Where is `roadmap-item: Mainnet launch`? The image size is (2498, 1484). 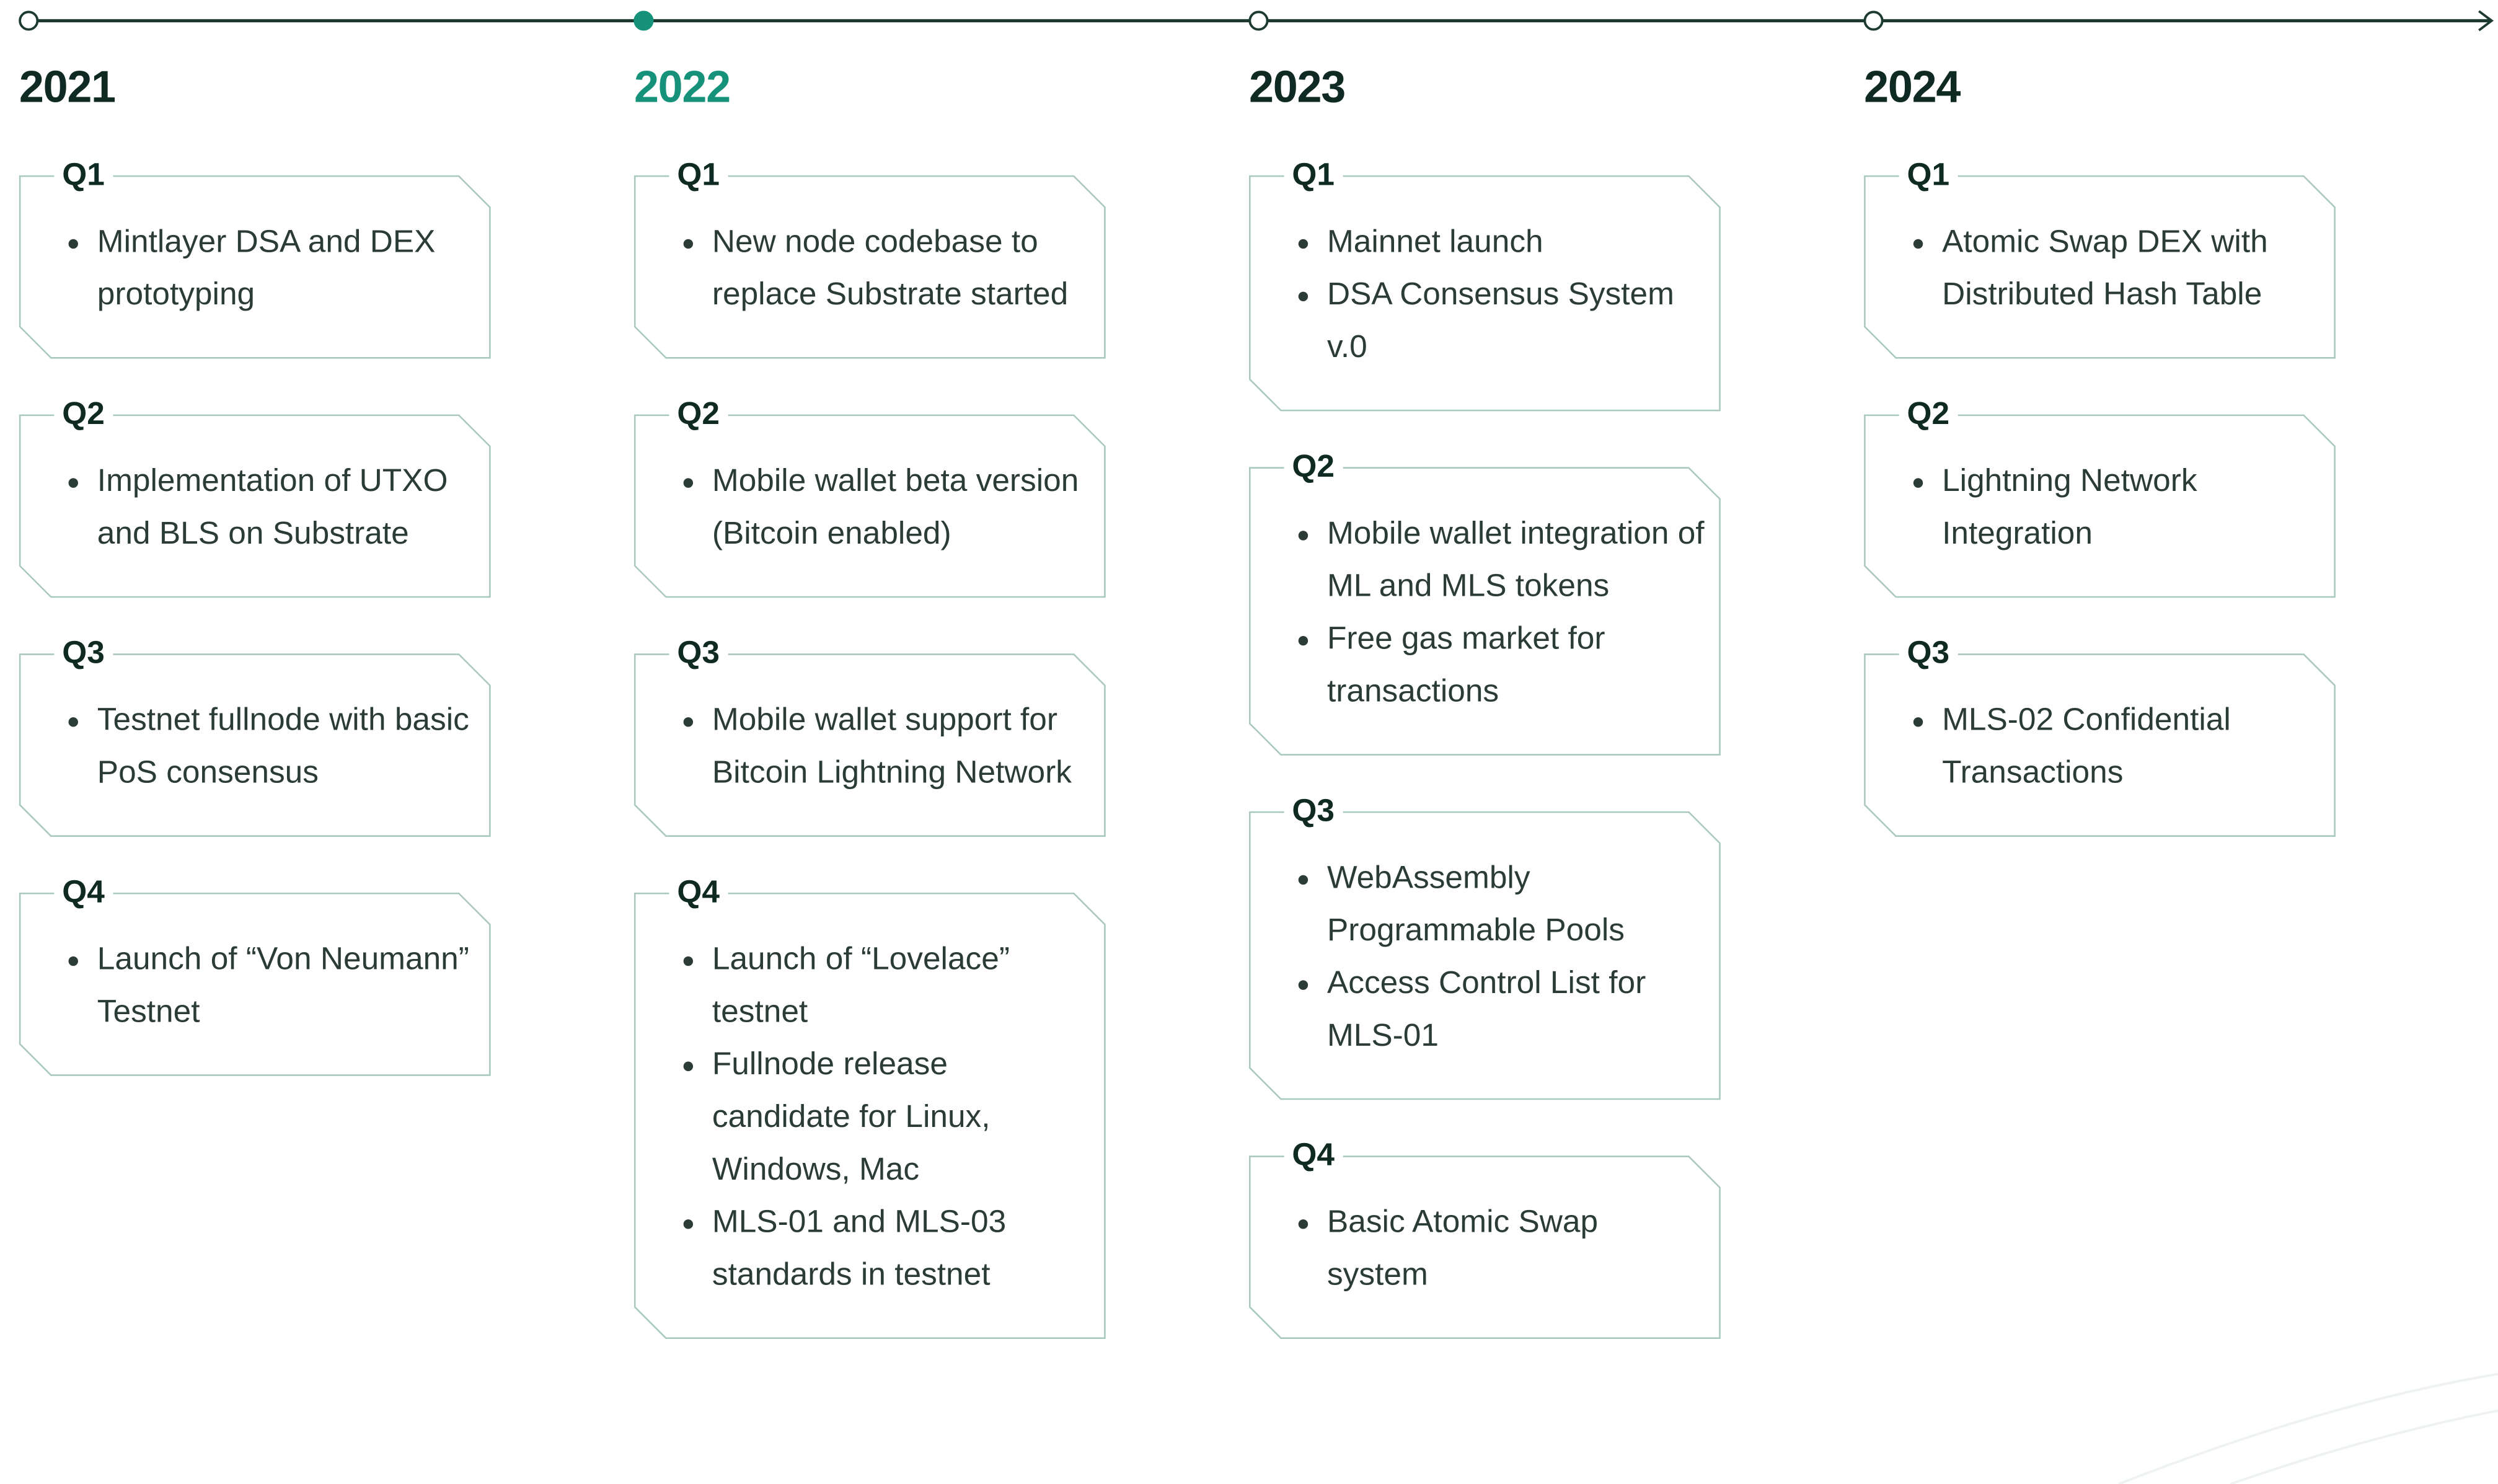 roadmap-item: Mainnet launch is located at coordinates (1516, 243).